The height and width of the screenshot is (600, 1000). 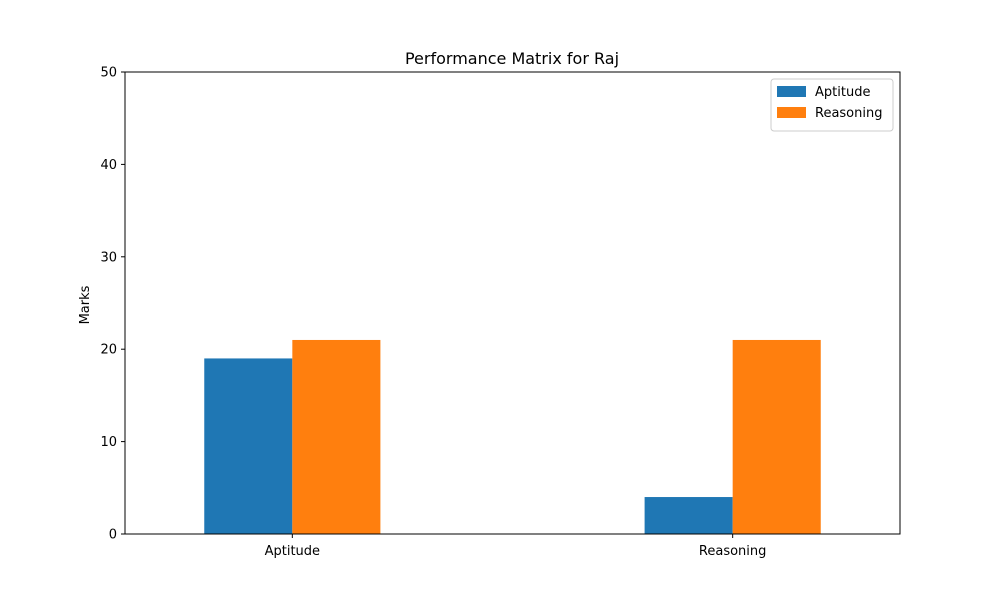 What do you see at coordinates (108, 350) in the screenshot?
I see `y-tick-label: 20` at bounding box center [108, 350].